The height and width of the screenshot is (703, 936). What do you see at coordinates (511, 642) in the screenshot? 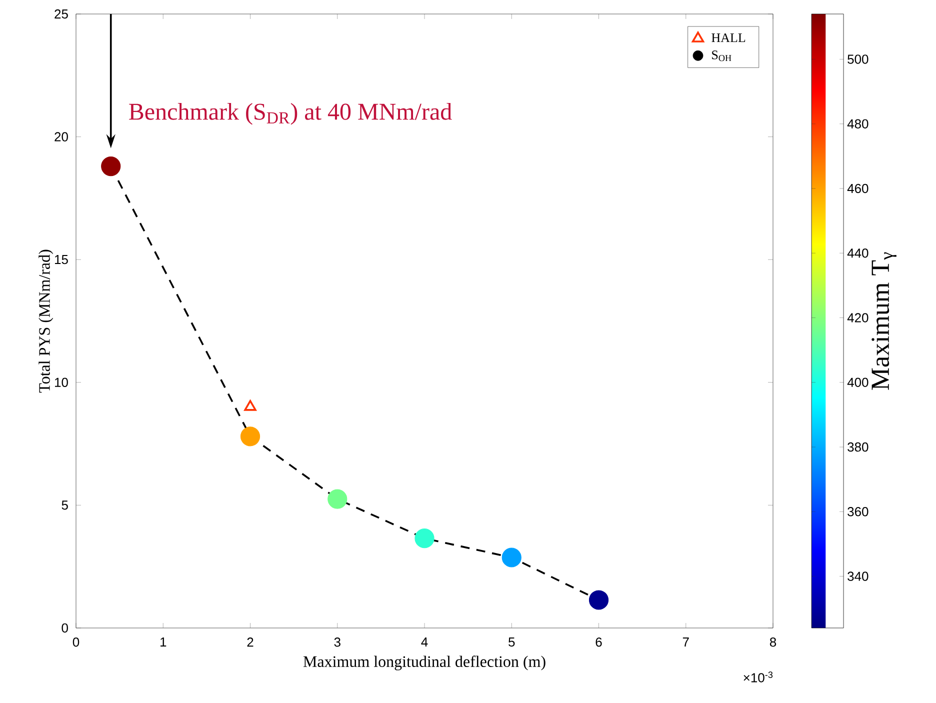
I see `x-tick-label: 5` at bounding box center [511, 642].